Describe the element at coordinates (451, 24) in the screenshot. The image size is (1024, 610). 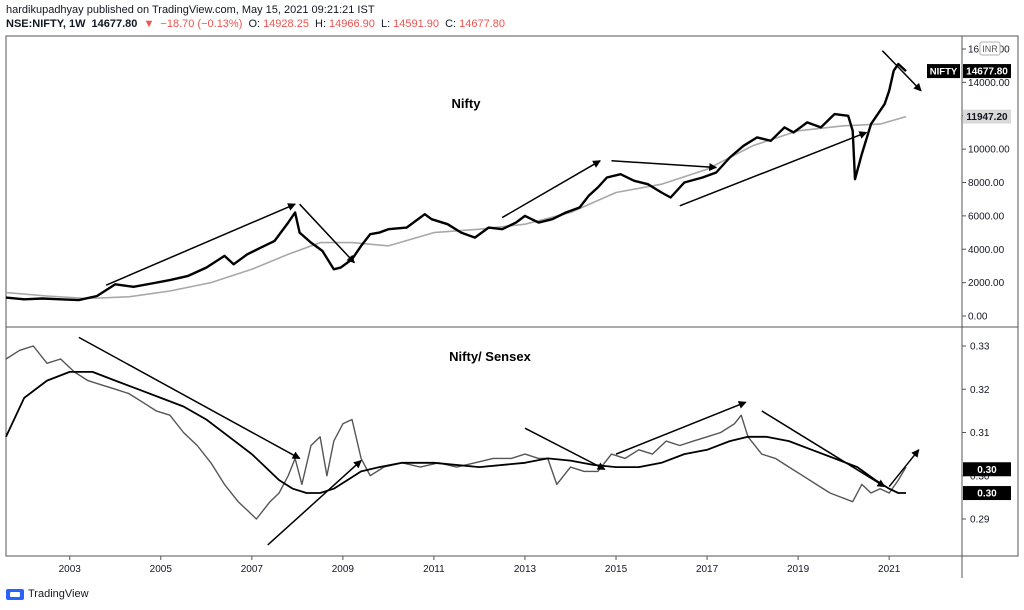
I see `close-label: C:` at that location.